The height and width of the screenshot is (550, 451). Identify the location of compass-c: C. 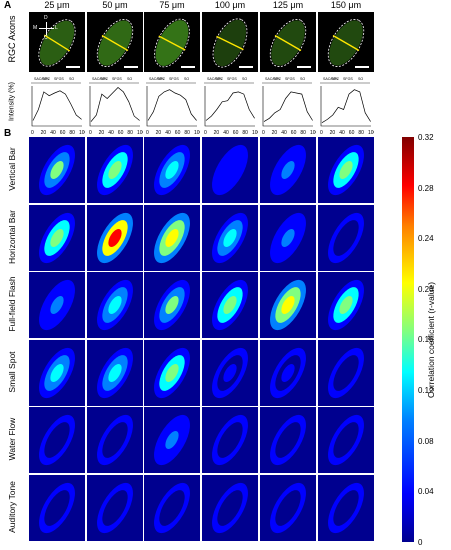
(46, 38).